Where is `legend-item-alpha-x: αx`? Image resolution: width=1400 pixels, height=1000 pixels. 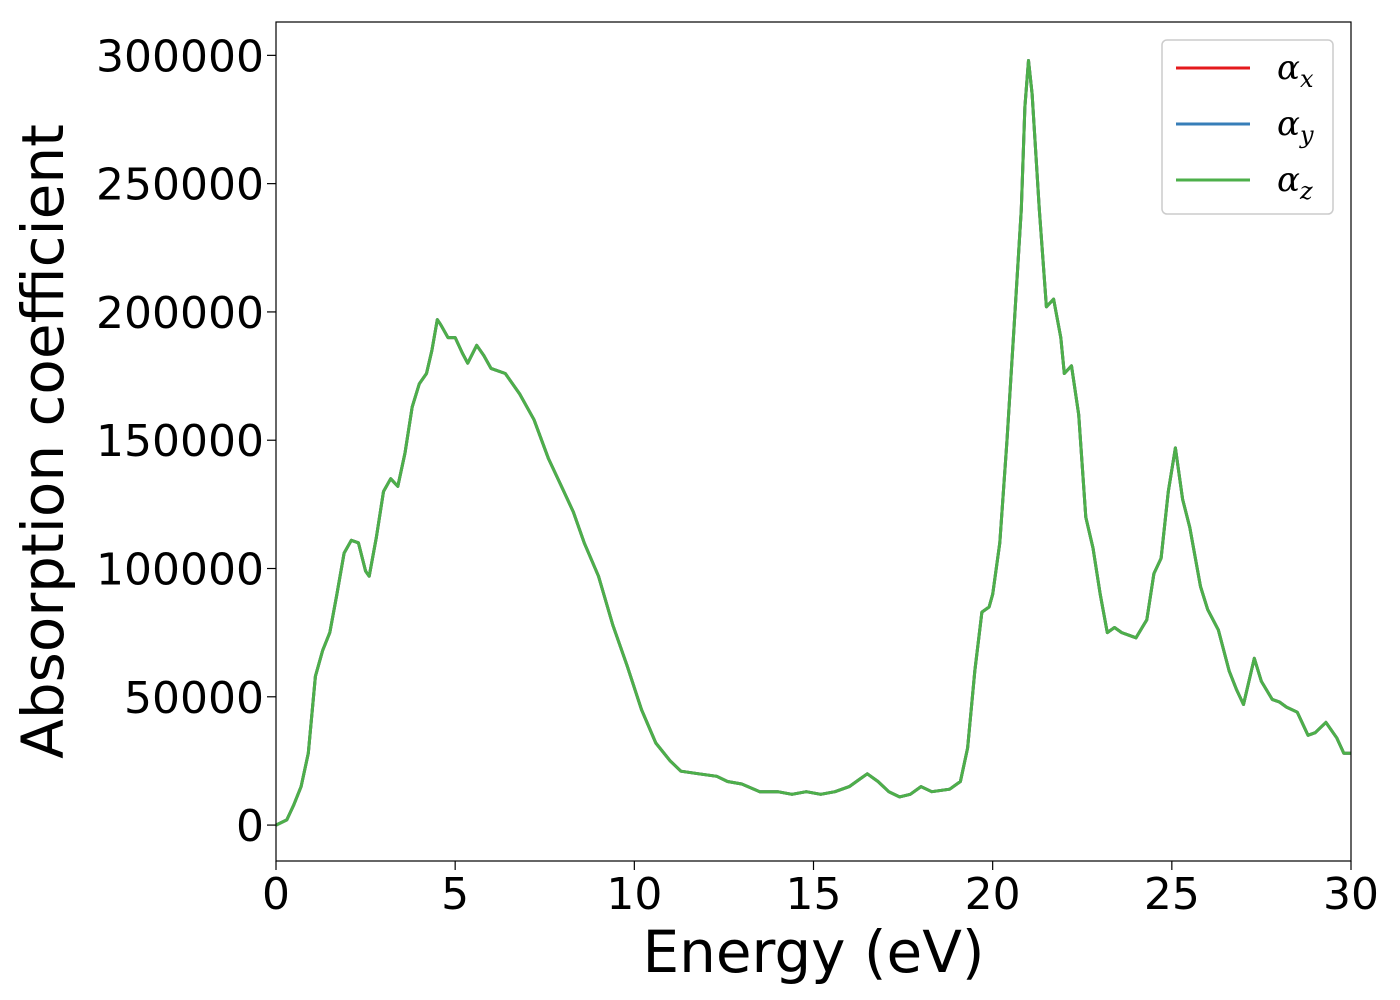 legend-item-alpha-x: αx is located at coordinates (1245, 70).